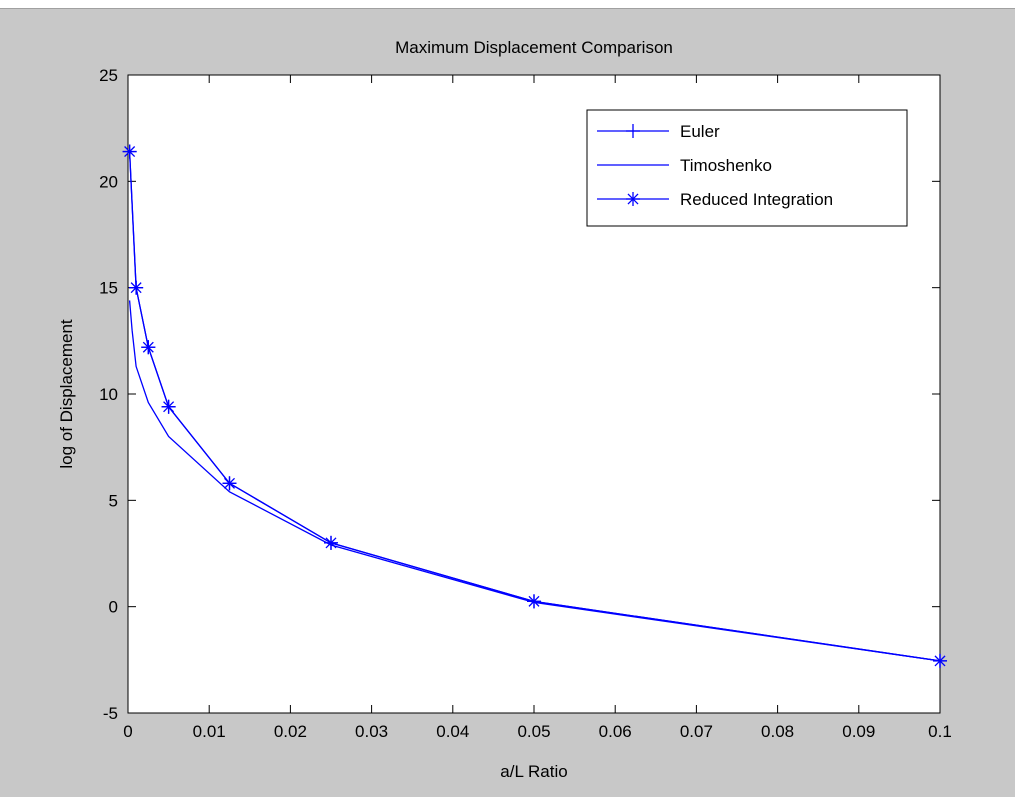 This screenshot has width=1015, height=797. What do you see at coordinates (940, 731) in the screenshot?
I see `x-tick-label: 0.1` at bounding box center [940, 731].